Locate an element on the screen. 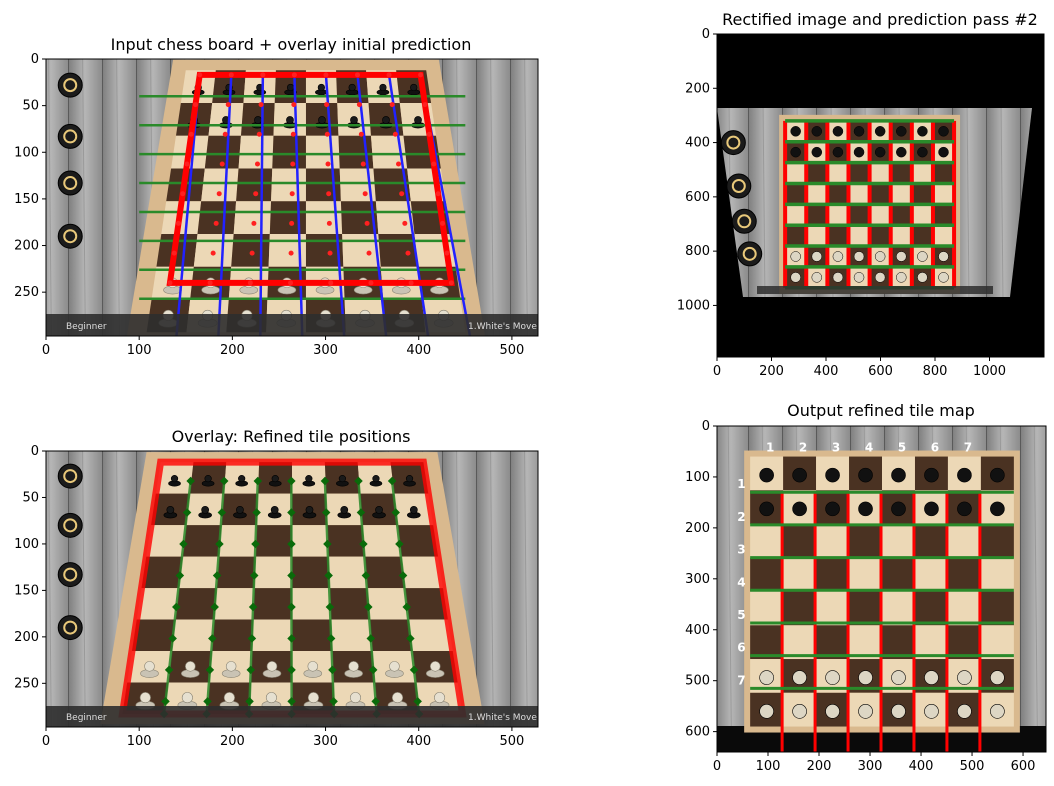 The width and height of the screenshot is (1054, 786). y-tick-label: 150 is located at coordinates (26, 199).